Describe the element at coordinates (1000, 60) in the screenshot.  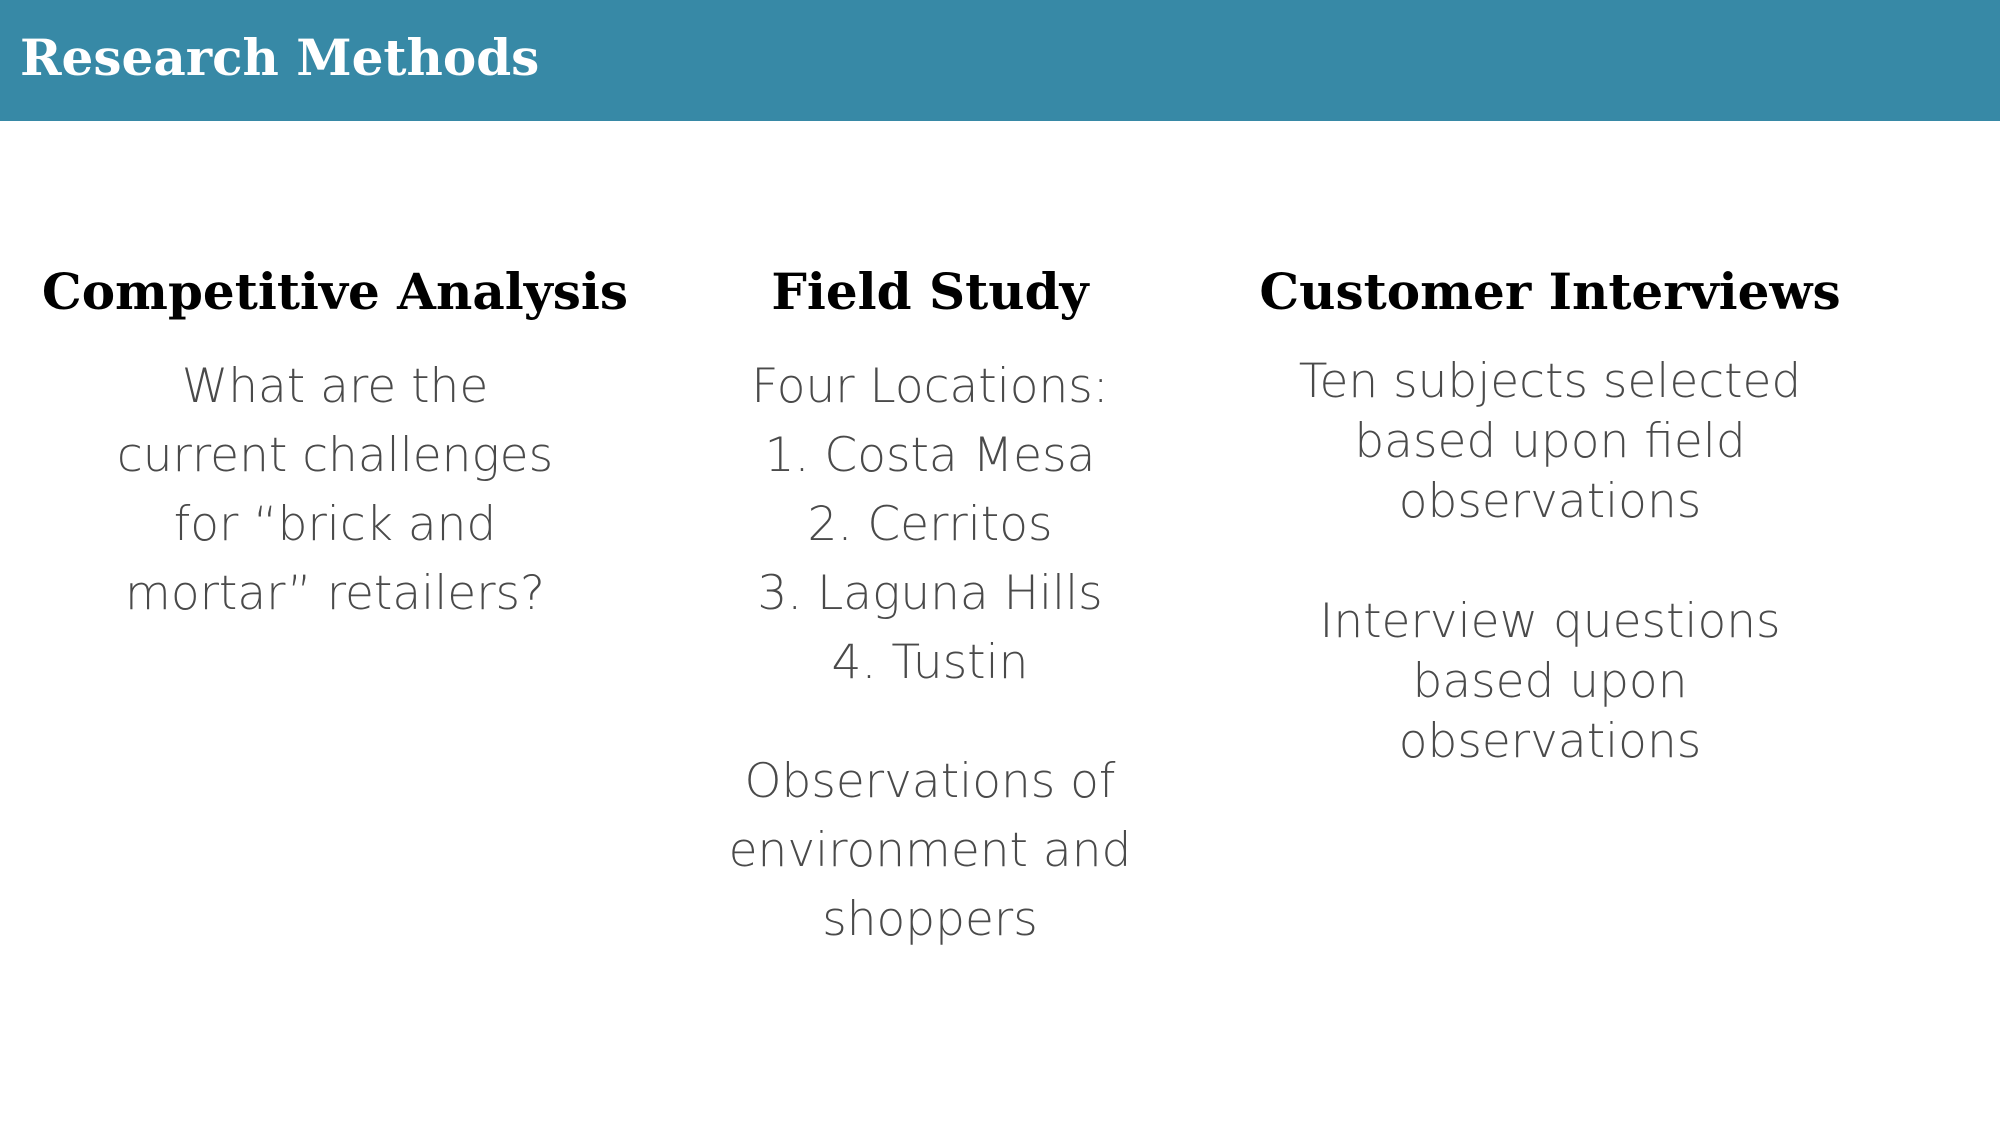
I see `header-bar: Research Methods` at that location.